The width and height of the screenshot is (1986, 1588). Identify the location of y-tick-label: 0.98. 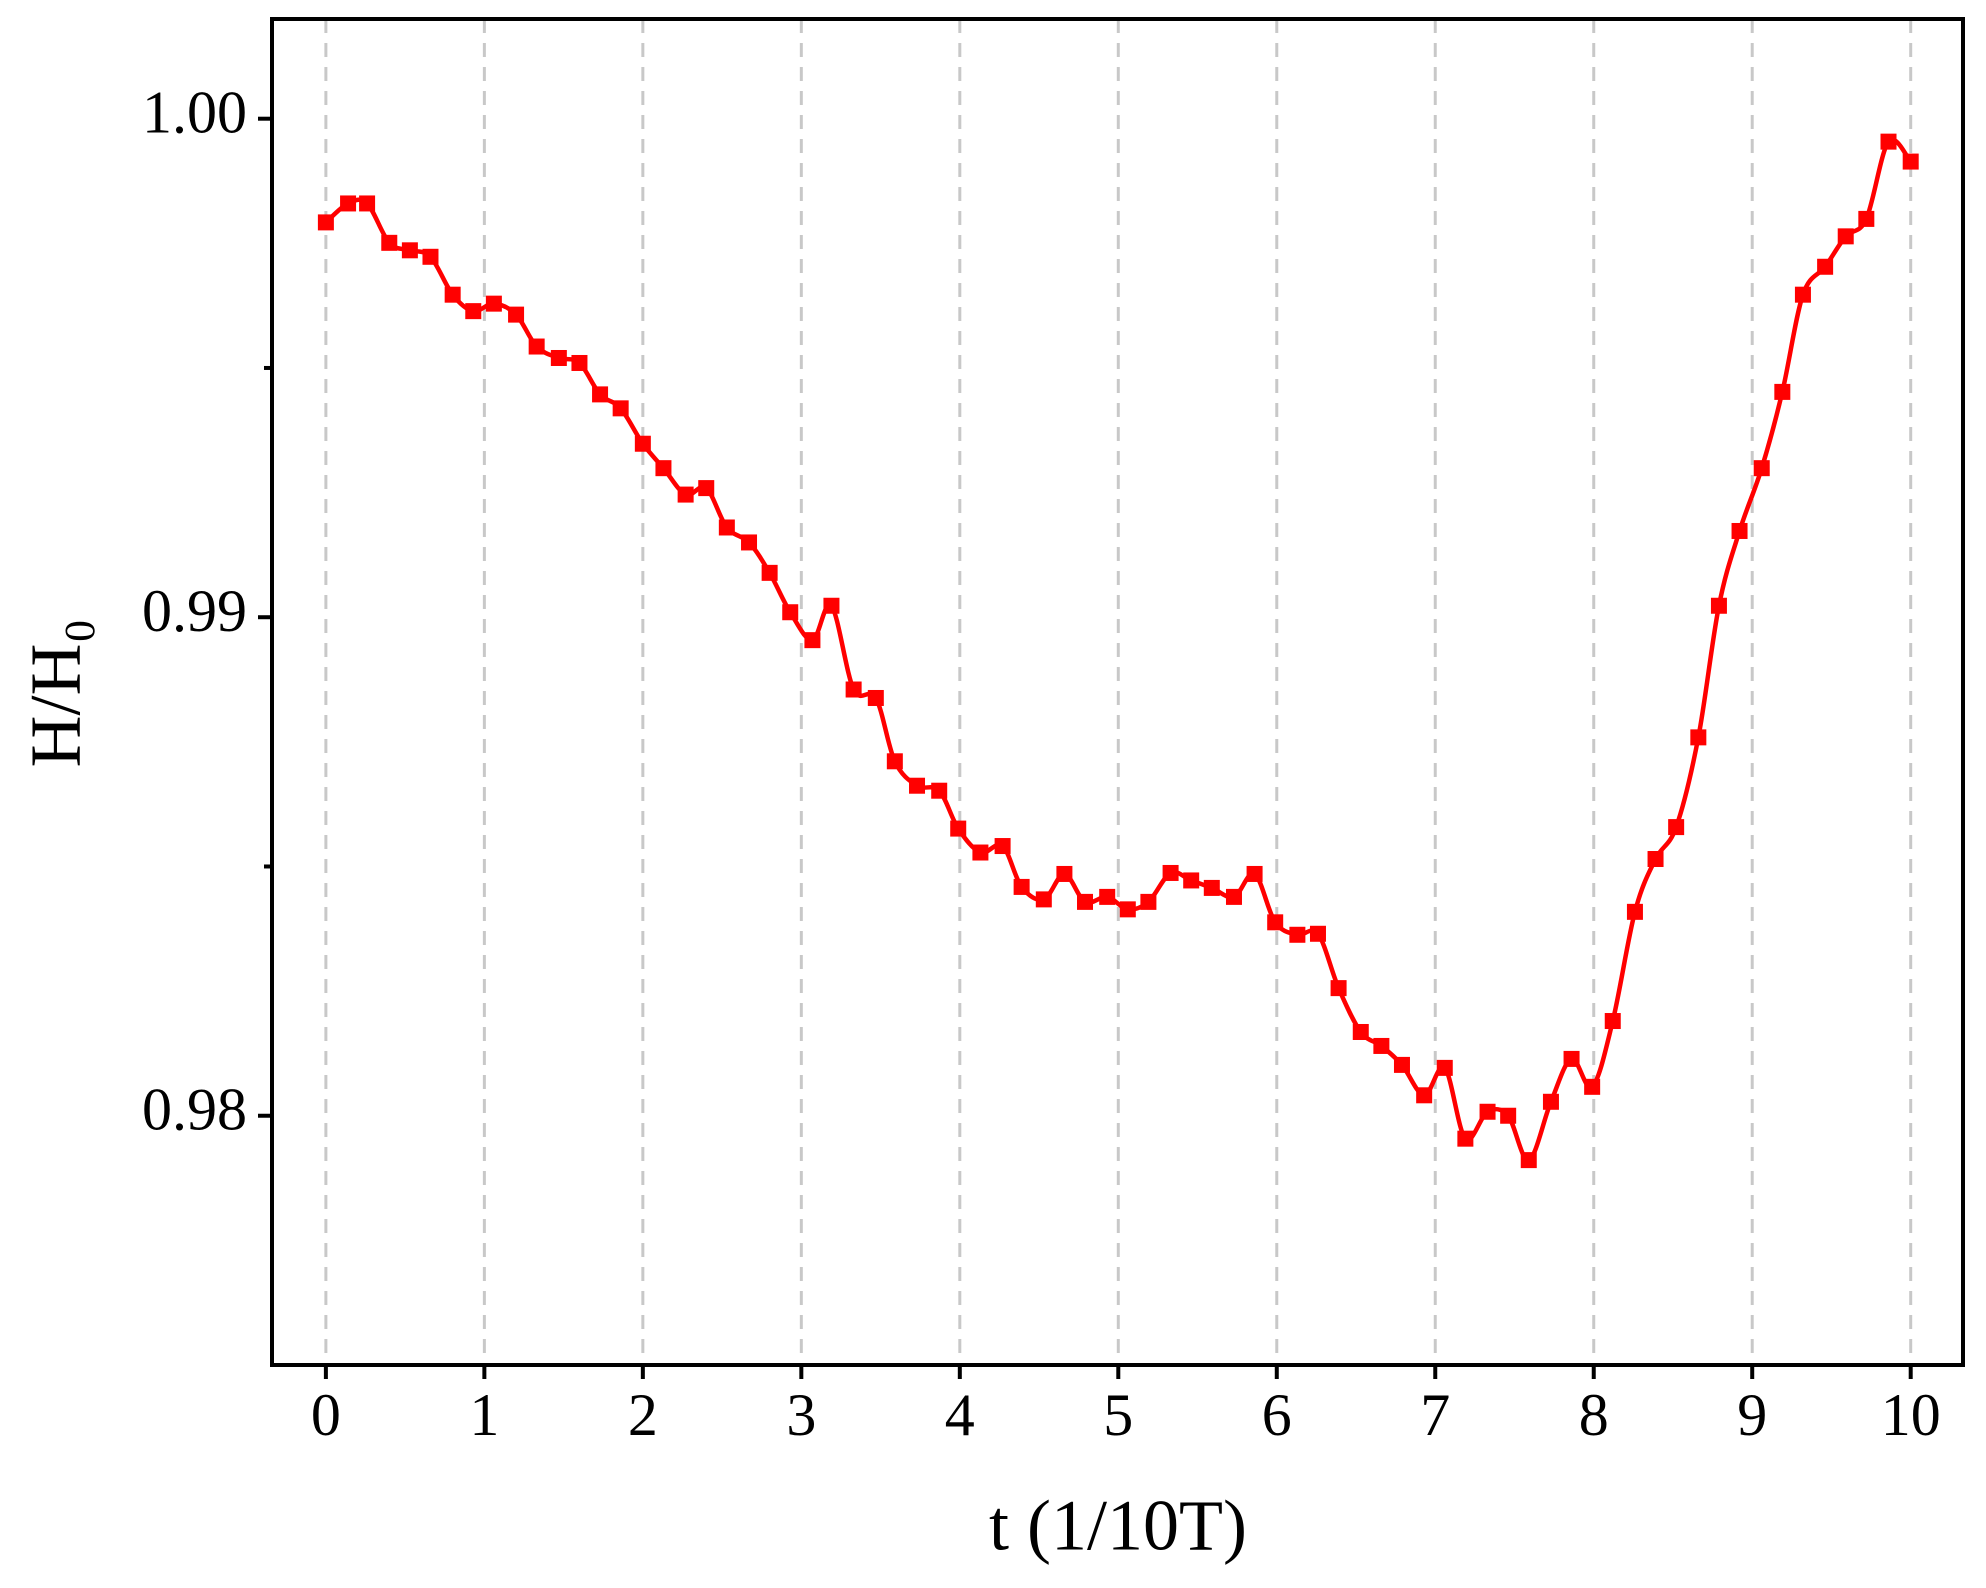
(194, 1110).